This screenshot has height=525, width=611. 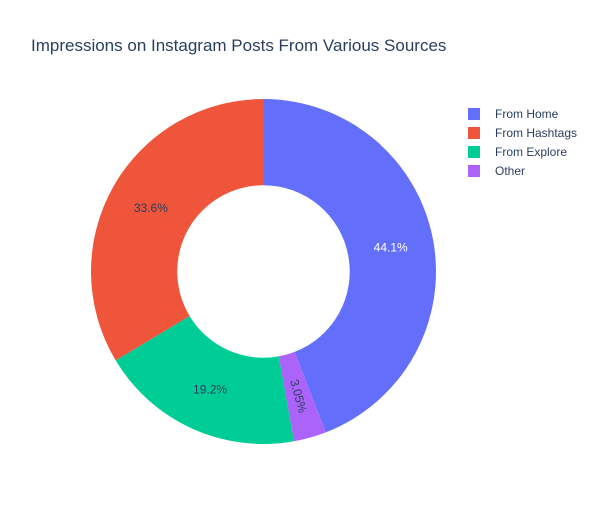 I want to click on legend-label: Other, so click(x=510, y=171).